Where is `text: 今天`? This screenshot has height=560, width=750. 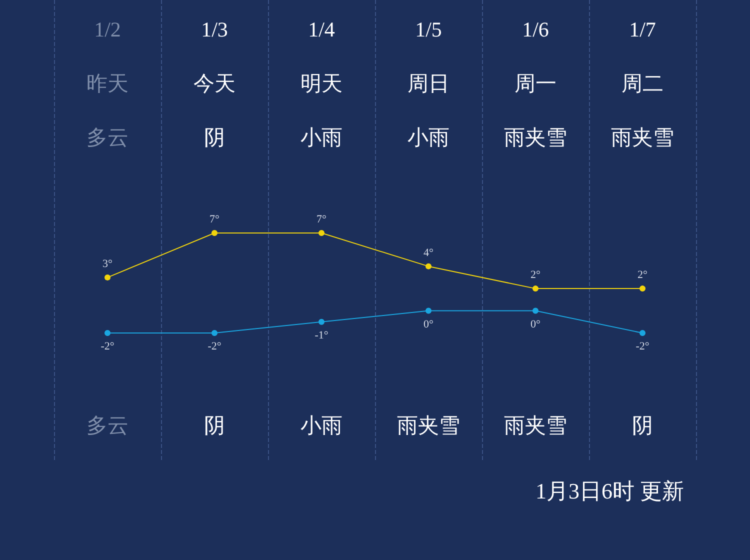
text: 今天 is located at coordinates (215, 84).